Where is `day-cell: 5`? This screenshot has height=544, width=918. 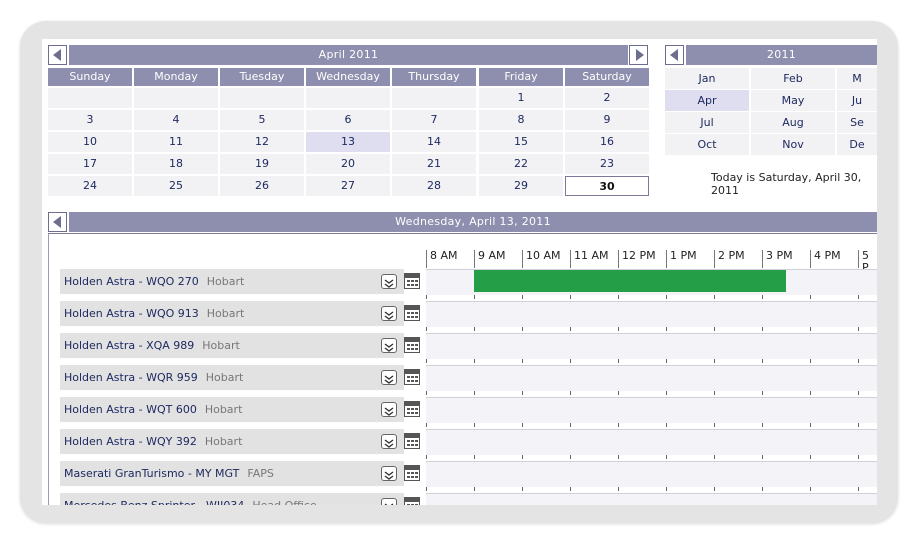
day-cell: 5 is located at coordinates (262, 120).